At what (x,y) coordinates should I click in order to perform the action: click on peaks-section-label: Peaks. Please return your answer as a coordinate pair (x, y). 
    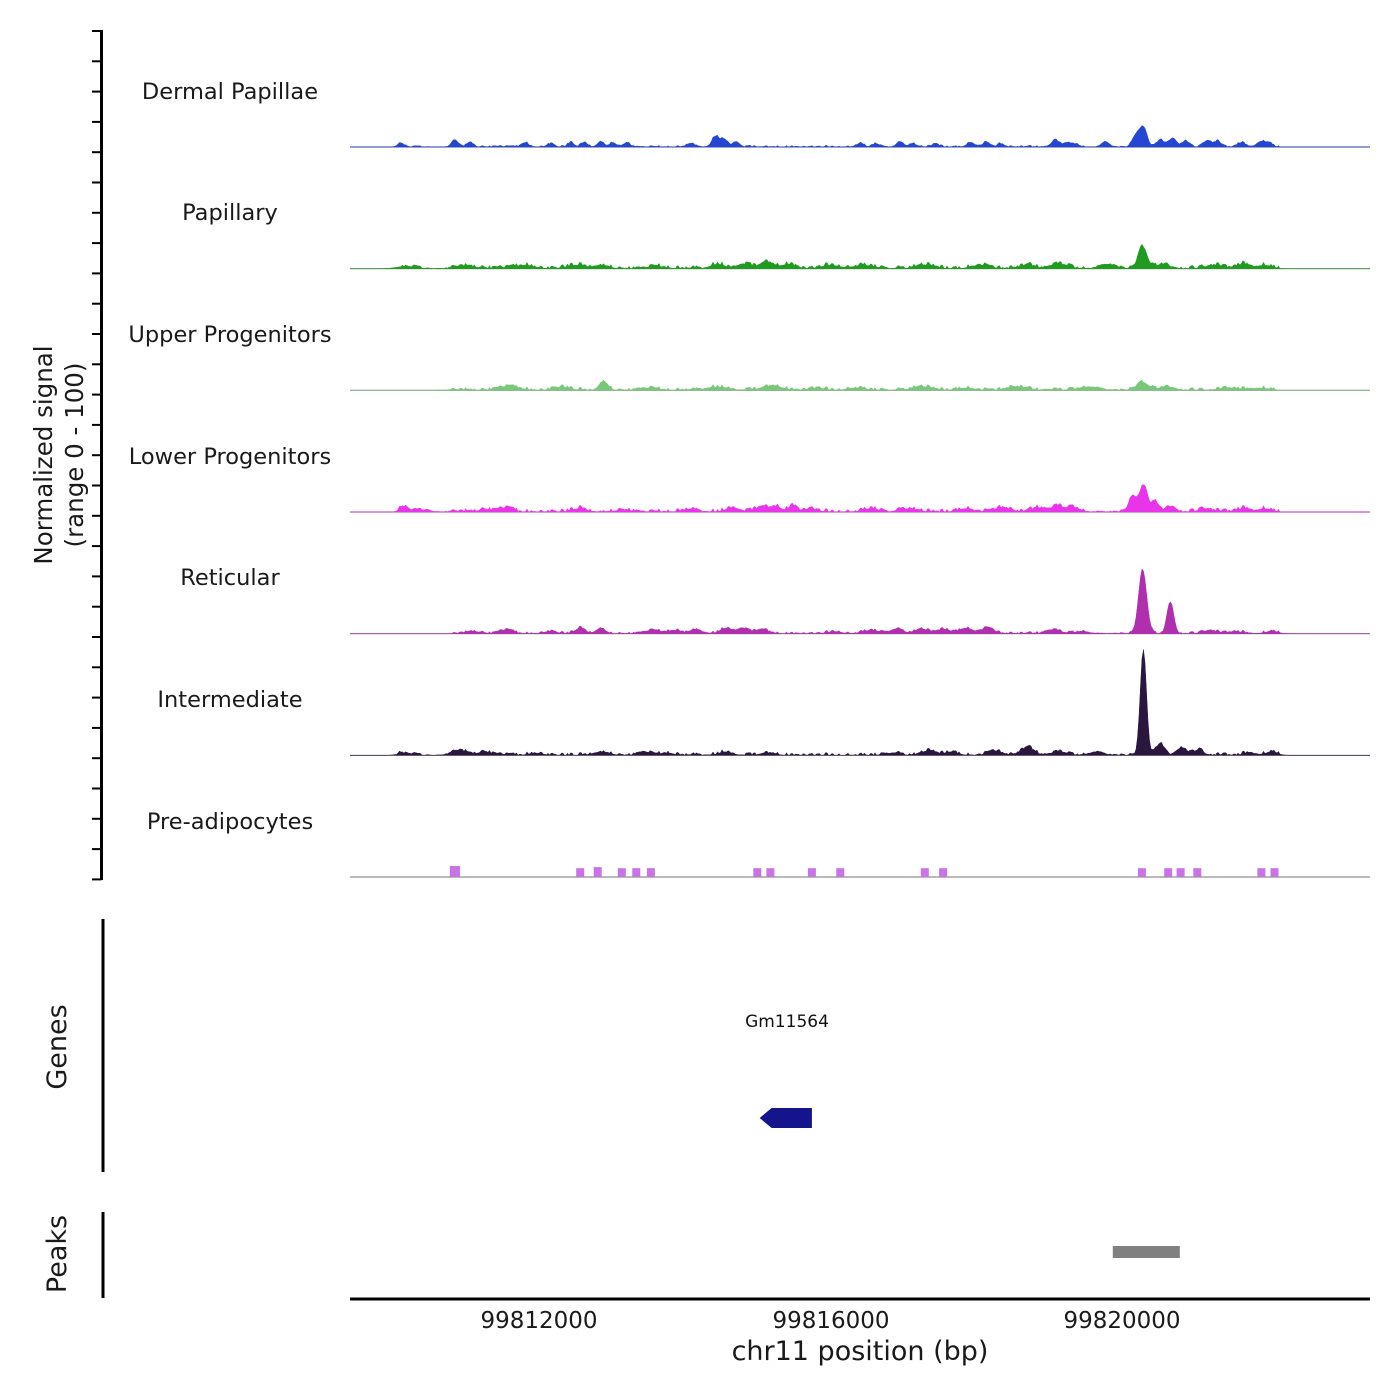
    Looking at the image, I should click on (57, 1254).